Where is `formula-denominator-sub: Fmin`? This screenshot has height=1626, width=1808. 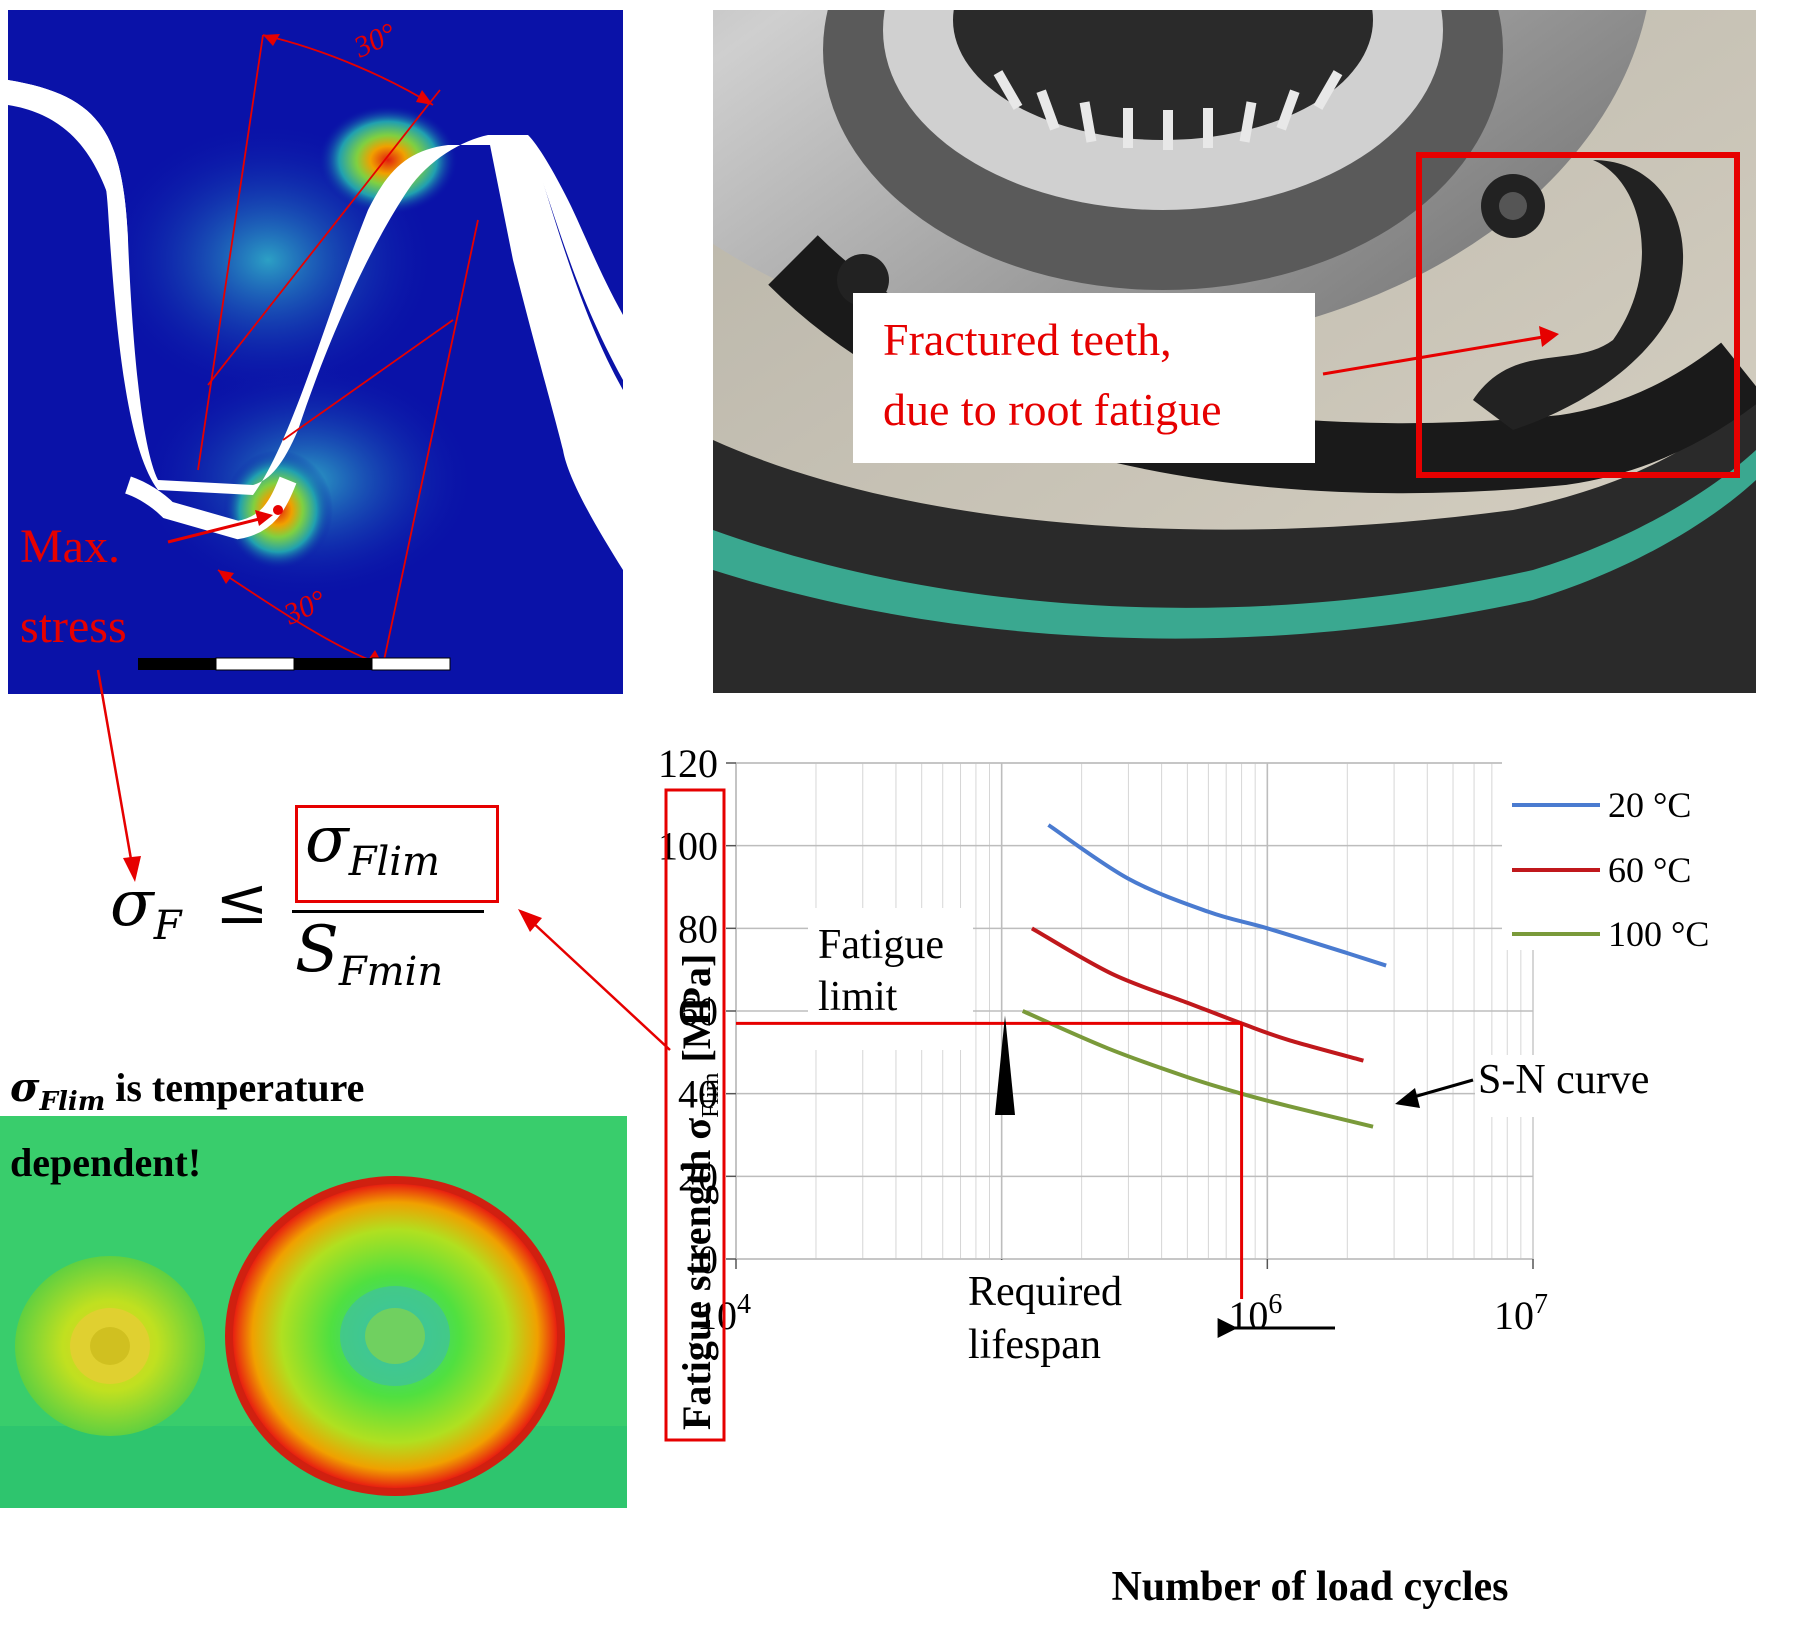
formula-denominator-sub: Fmin is located at coordinates (391, 971).